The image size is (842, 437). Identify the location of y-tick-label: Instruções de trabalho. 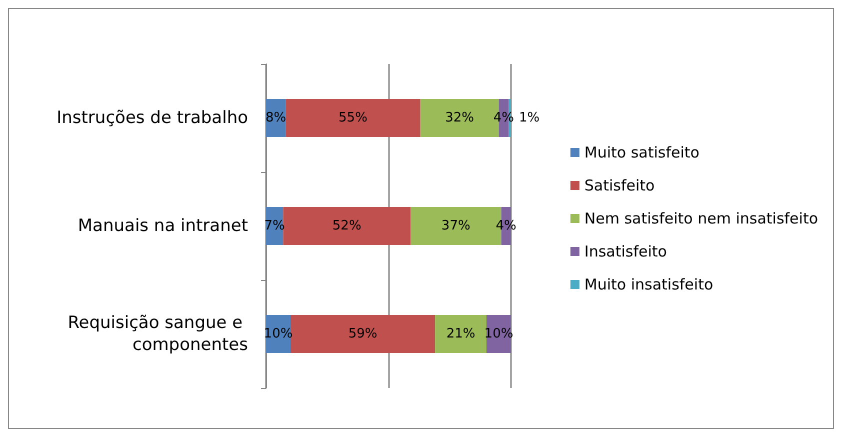
(152, 118).